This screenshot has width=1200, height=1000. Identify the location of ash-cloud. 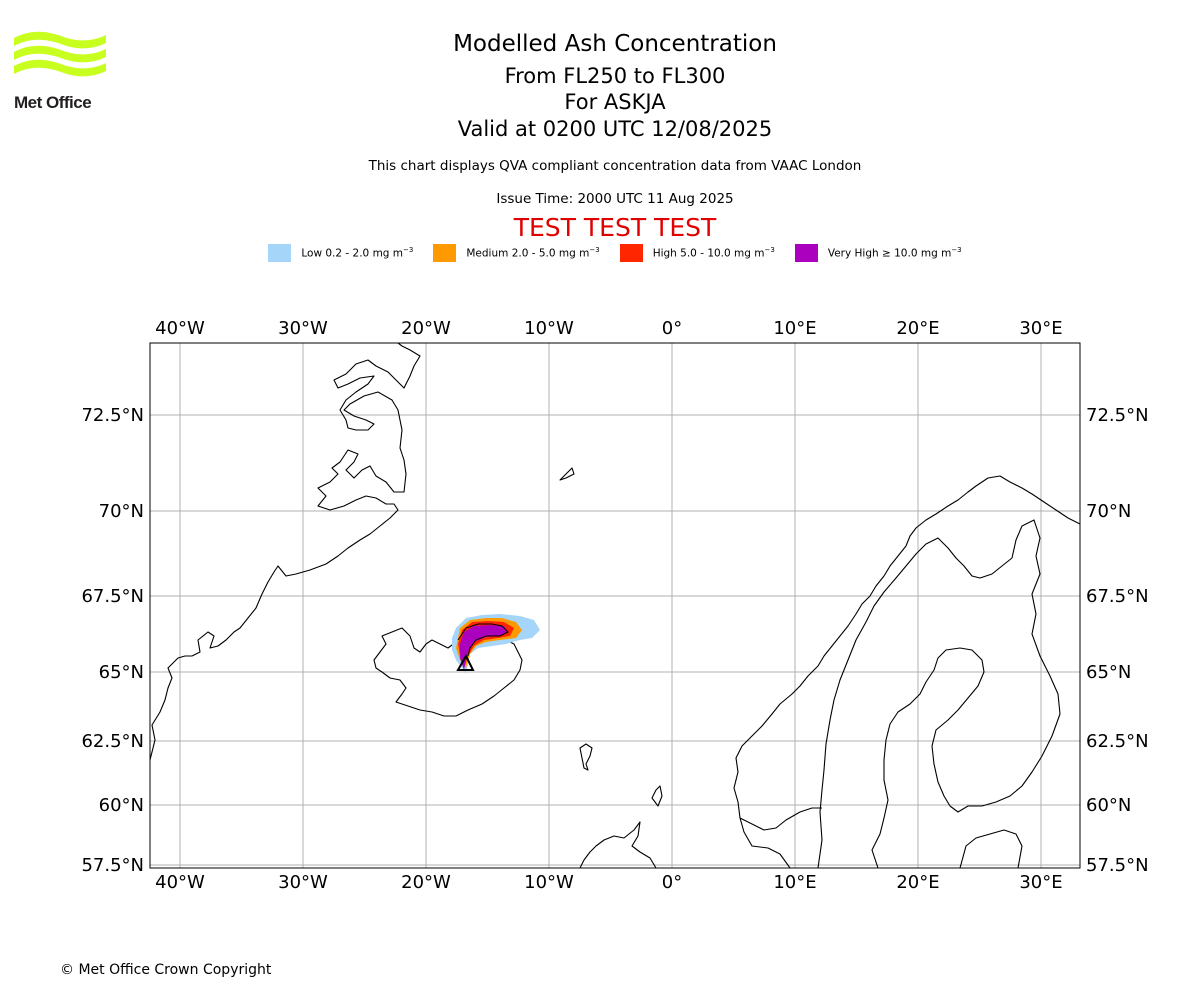
(496, 644).